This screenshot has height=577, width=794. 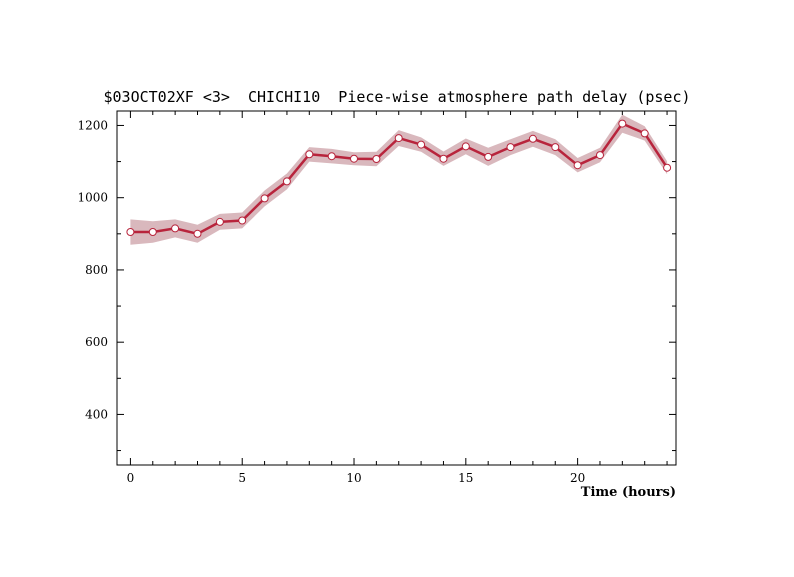 I want to click on data-point-layer, so click(x=399, y=178).